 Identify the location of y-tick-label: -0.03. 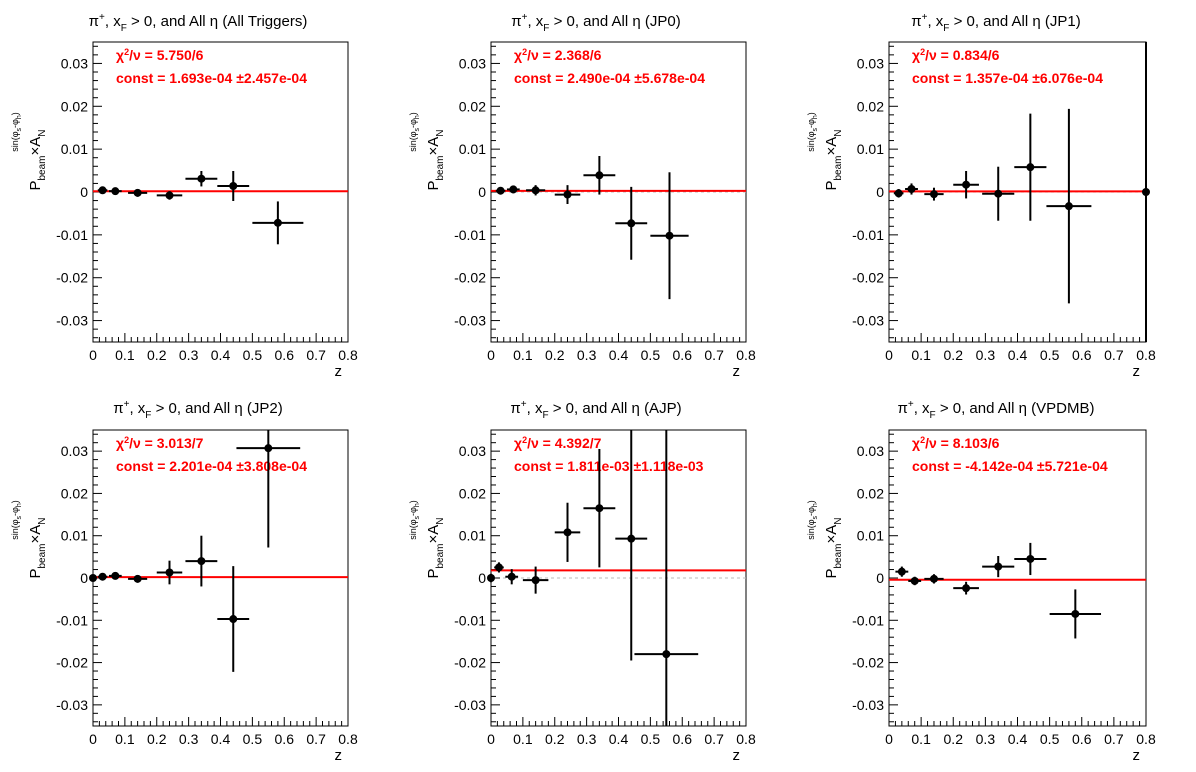
(72, 321).